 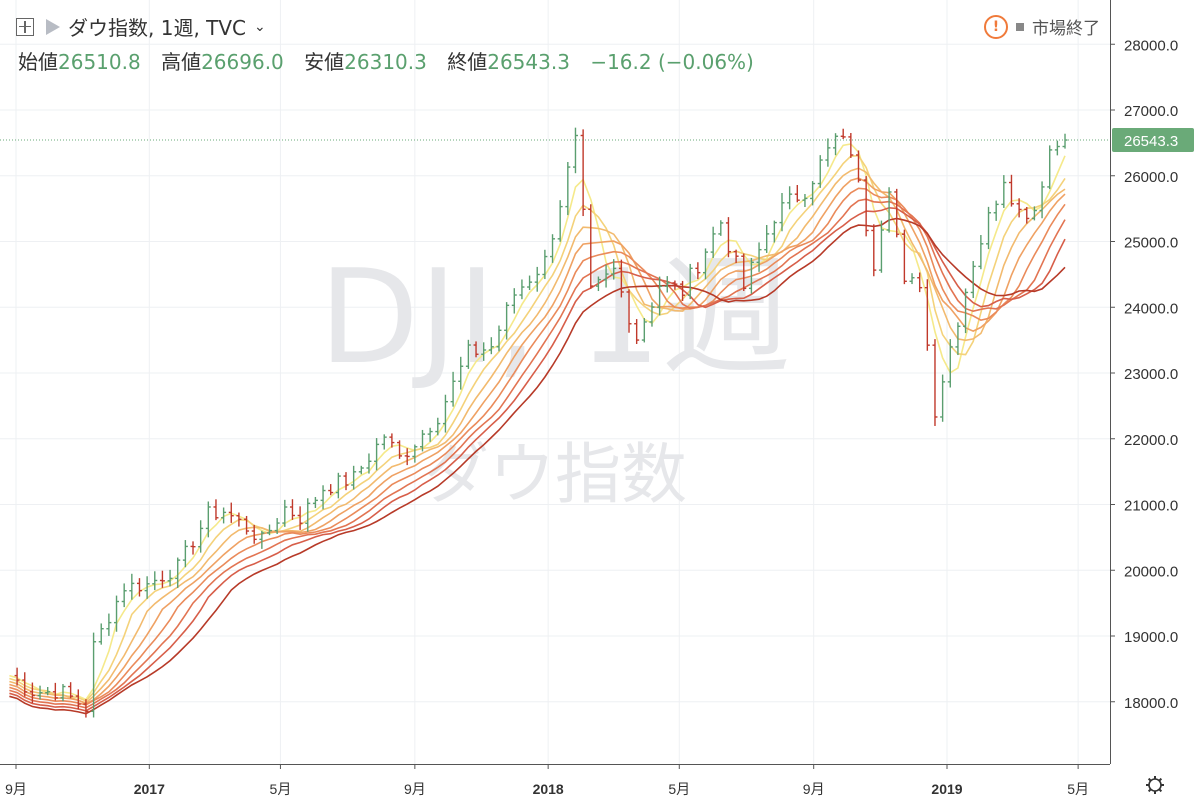 What do you see at coordinates (1151, 506) in the screenshot?
I see `price-tick-label: 21000.0` at bounding box center [1151, 506].